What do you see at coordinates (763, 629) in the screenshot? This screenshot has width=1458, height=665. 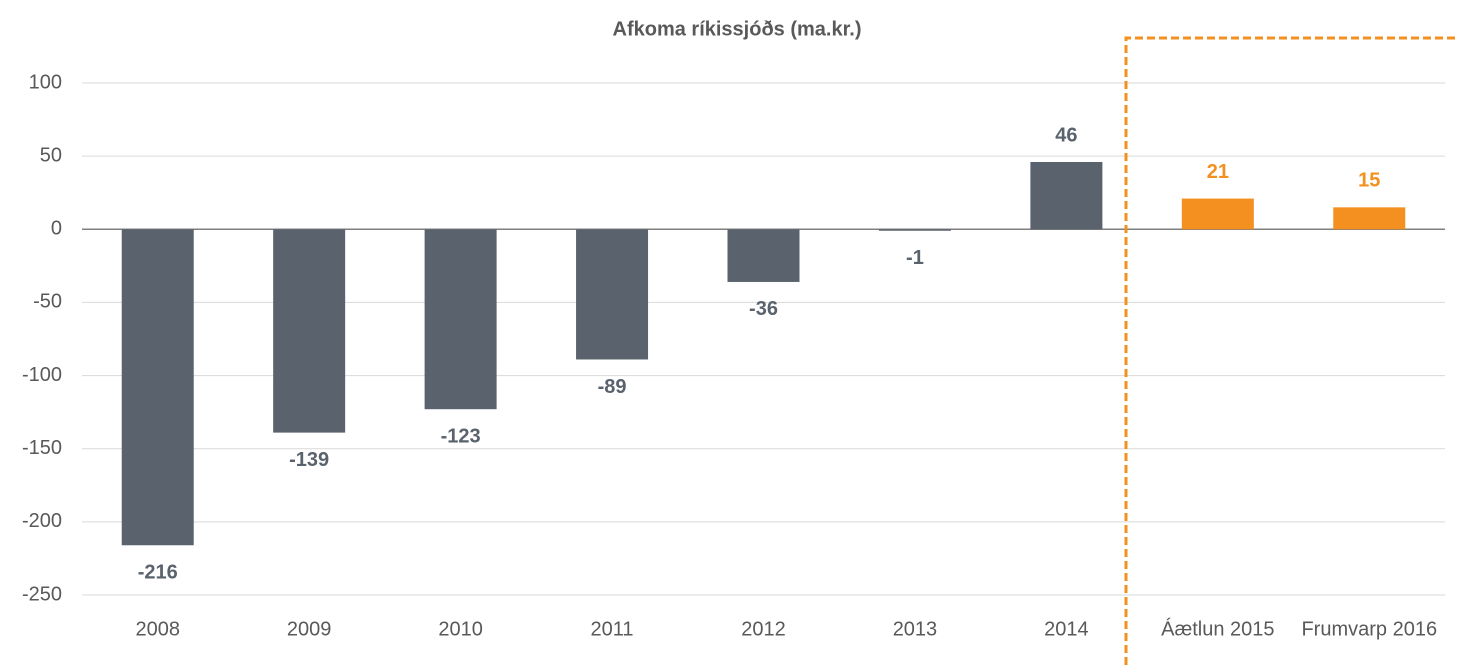 I see `x-tick-label: 2012` at bounding box center [763, 629].